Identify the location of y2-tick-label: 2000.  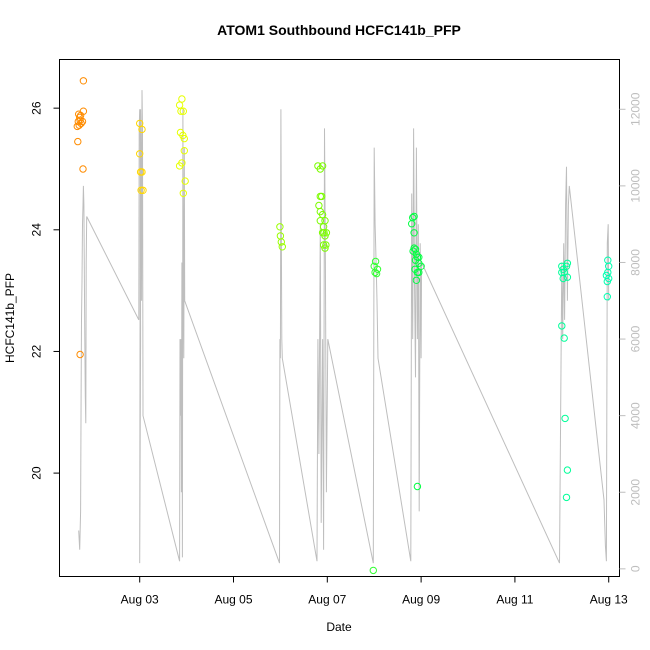
(636, 492).